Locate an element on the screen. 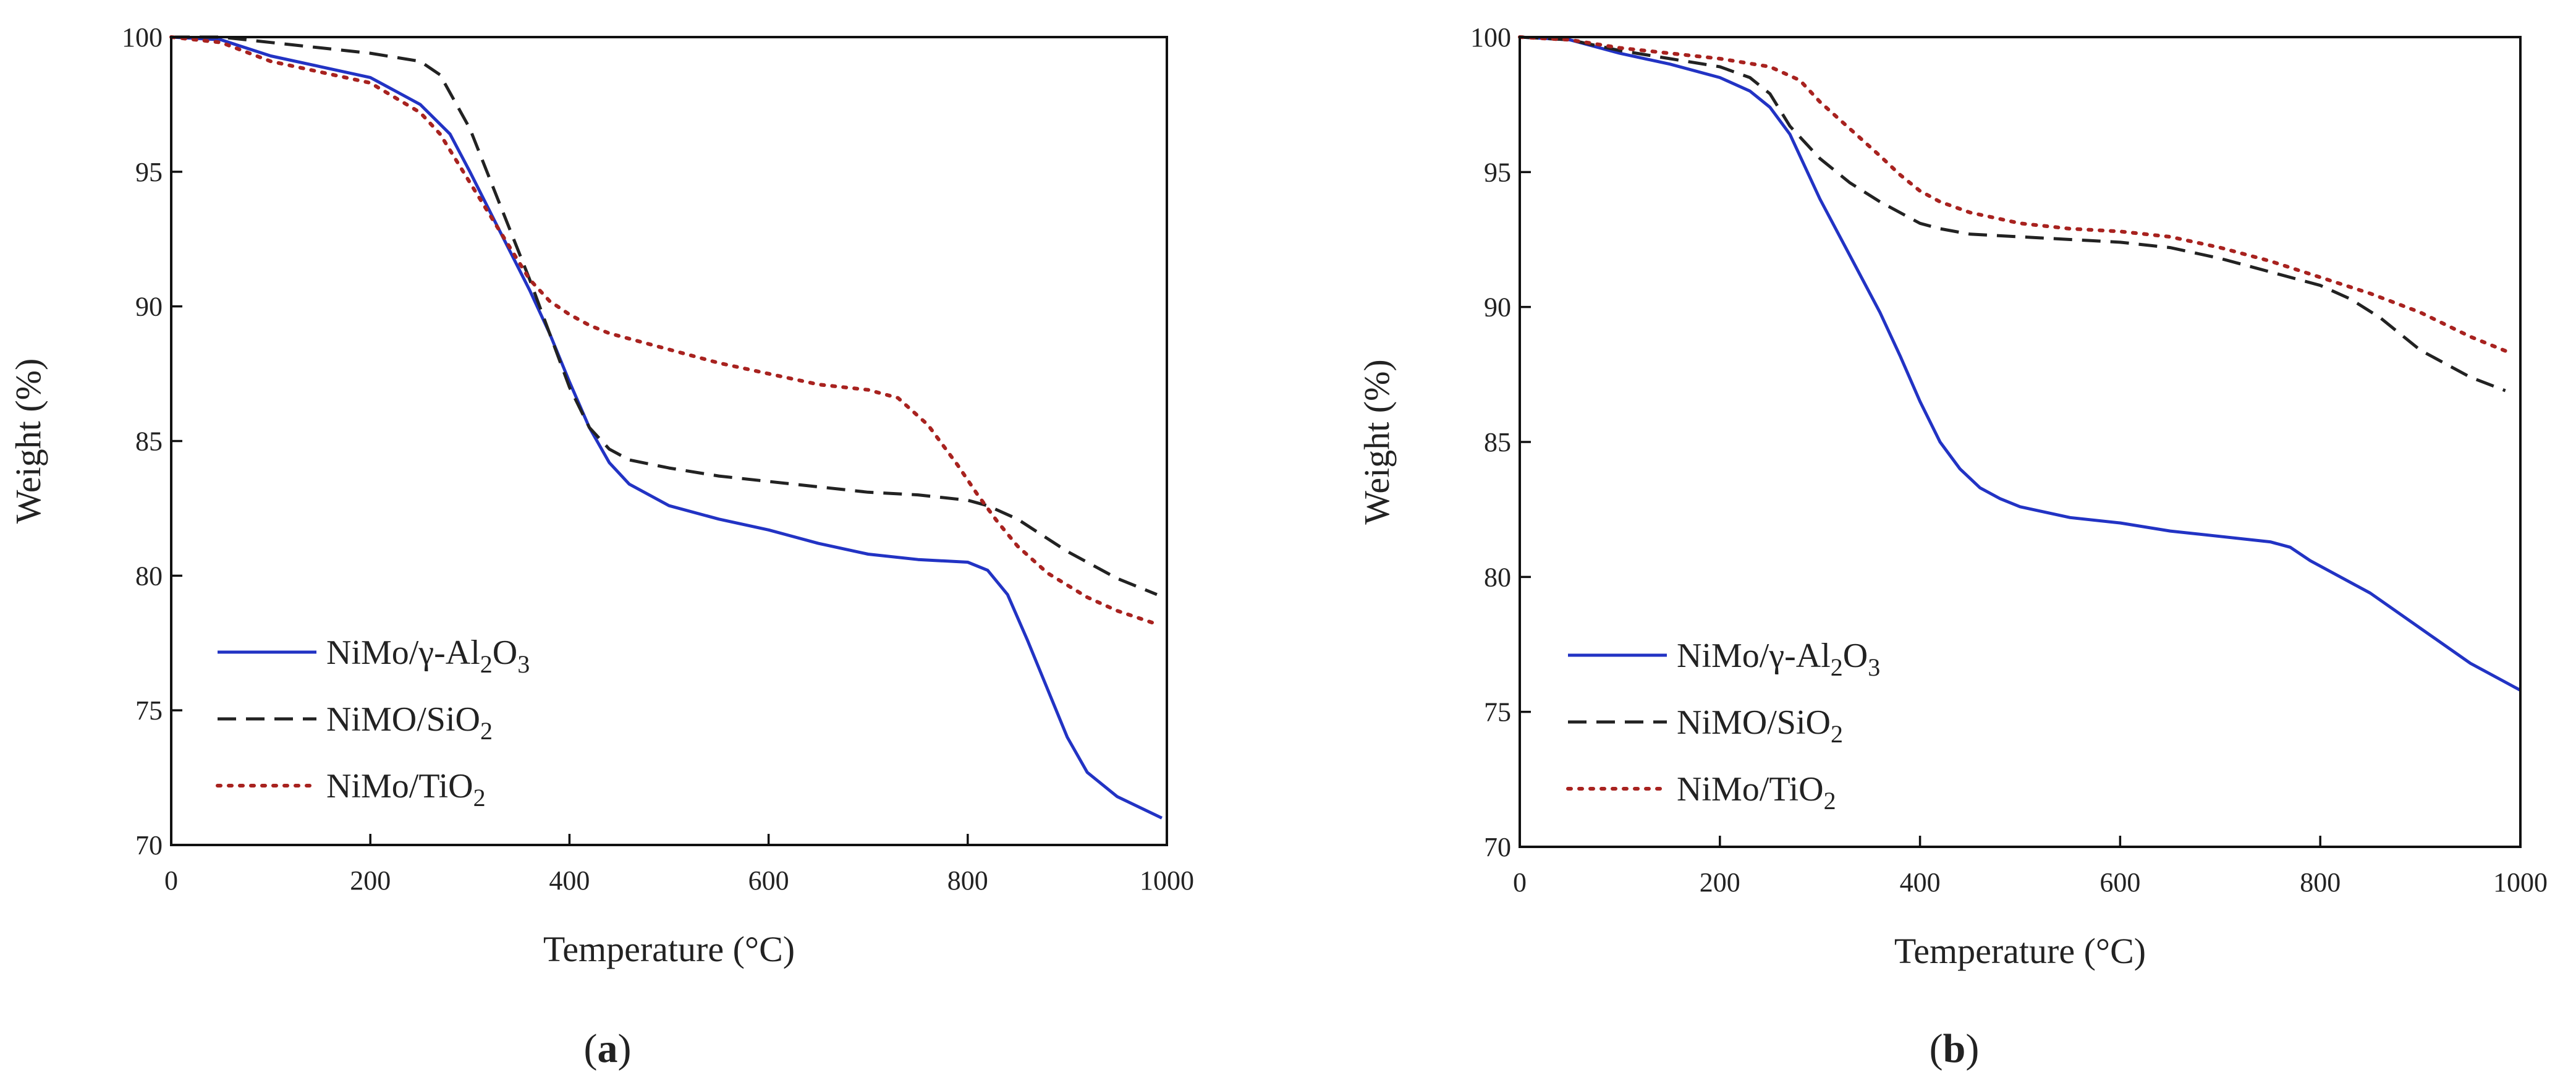 Image resolution: width=2576 pixels, height=1091 pixels. series-line-tio2 is located at coordinates (2015, 195).